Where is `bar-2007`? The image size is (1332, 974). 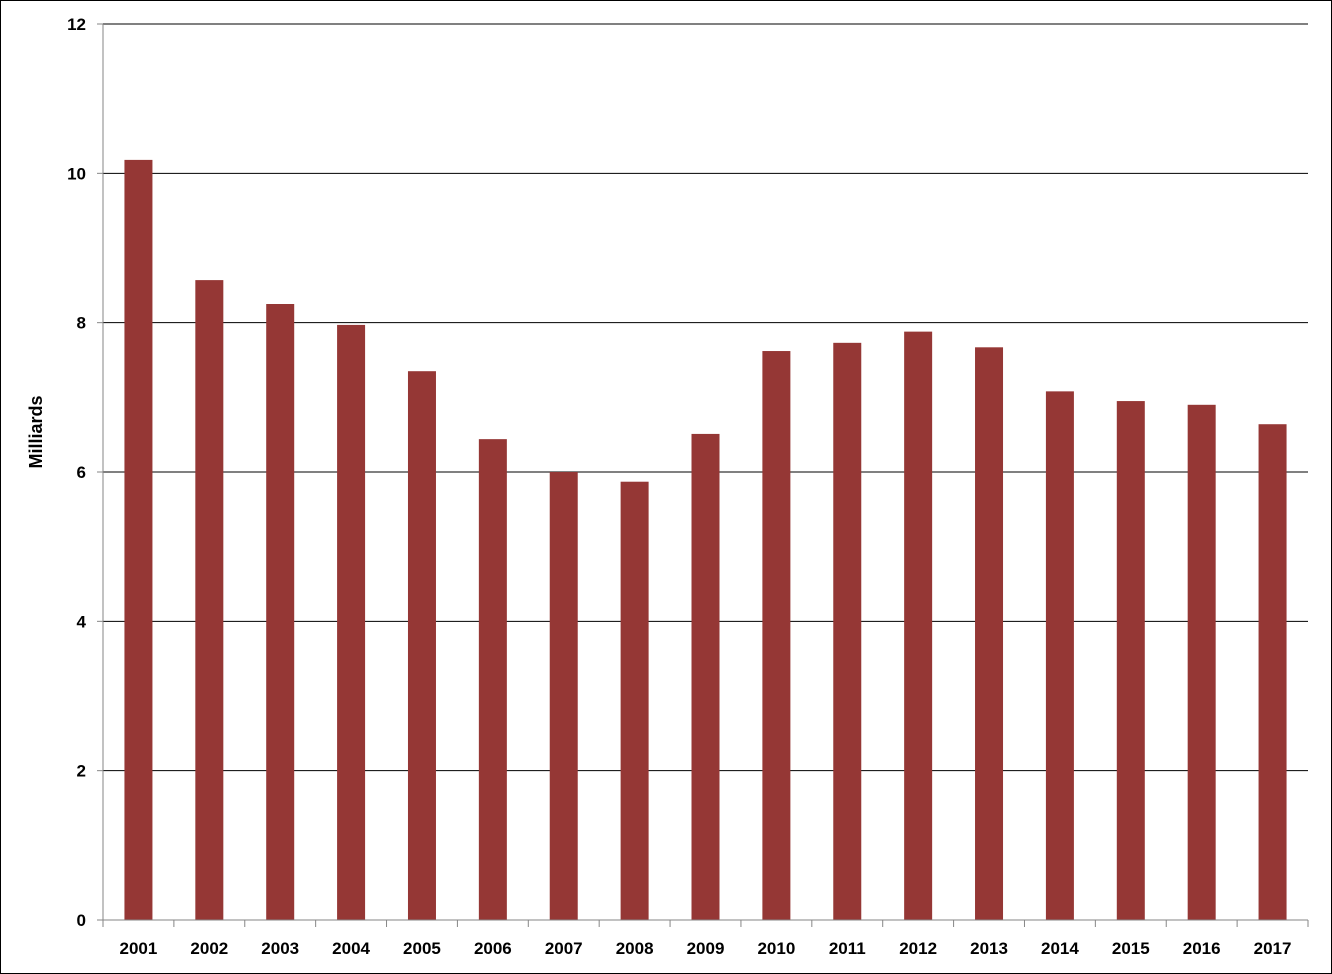 bar-2007 is located at coordinates (563, 696).